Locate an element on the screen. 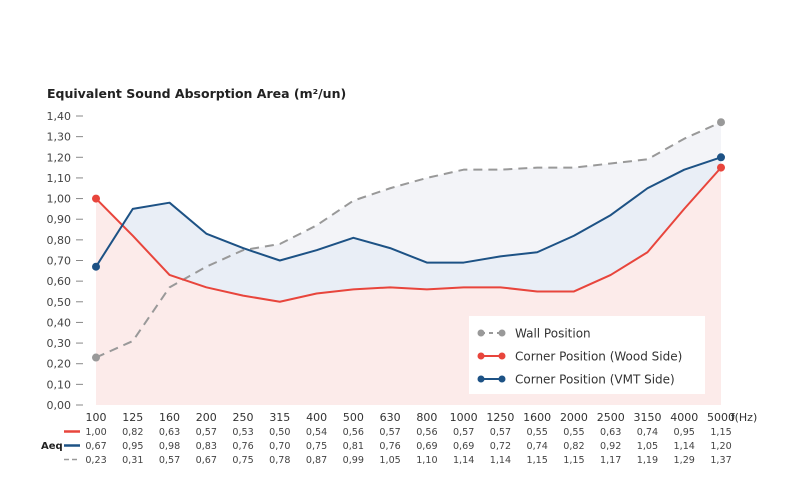 The width and height of the screenshot is (800, 496). corner-vmt-end-marker is located at coordinates (721, 157).